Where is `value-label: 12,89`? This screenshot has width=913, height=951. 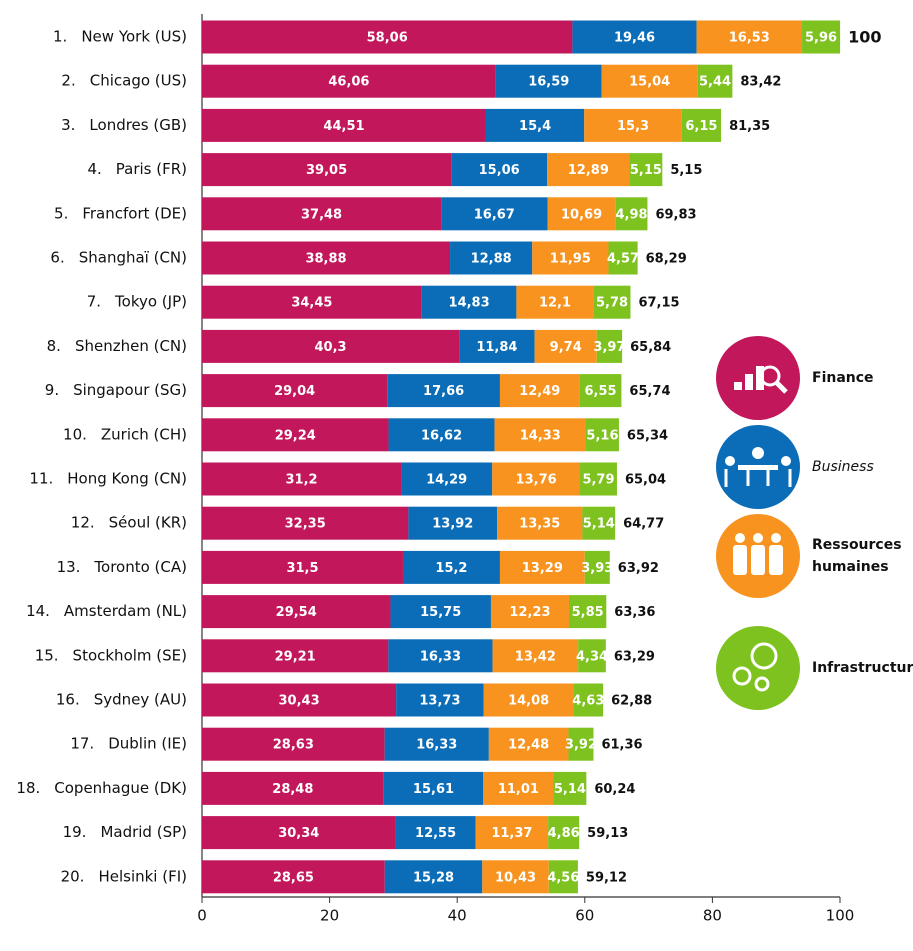 value-label: 12,89 is located at coordinates (588, 170).